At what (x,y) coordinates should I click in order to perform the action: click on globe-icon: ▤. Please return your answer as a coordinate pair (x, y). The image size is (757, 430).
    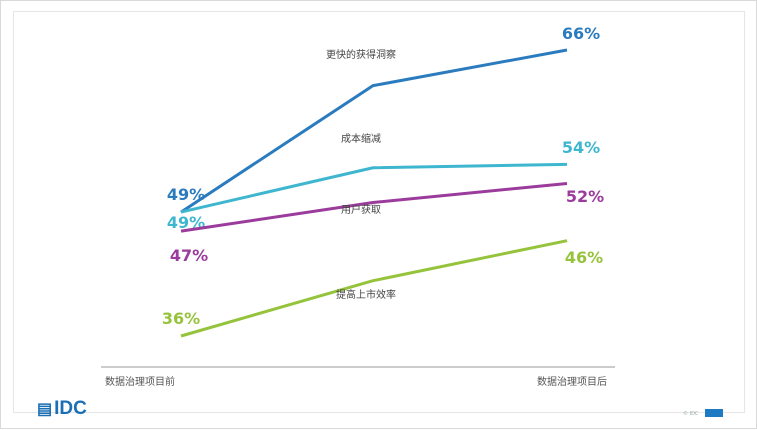
    Looking at the image, I should click on (45, 409).